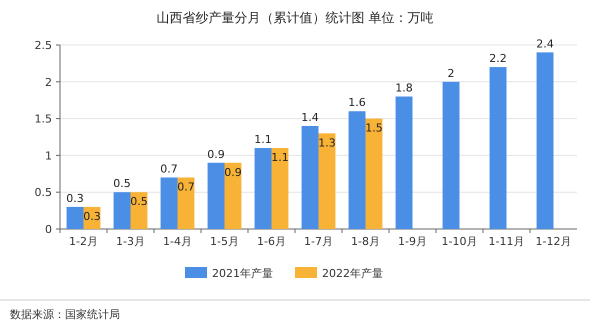  What do you see at coordinates (498, 59) in the screenshot?
I see `data-label: 2.2` at bounding box center [498, 59].